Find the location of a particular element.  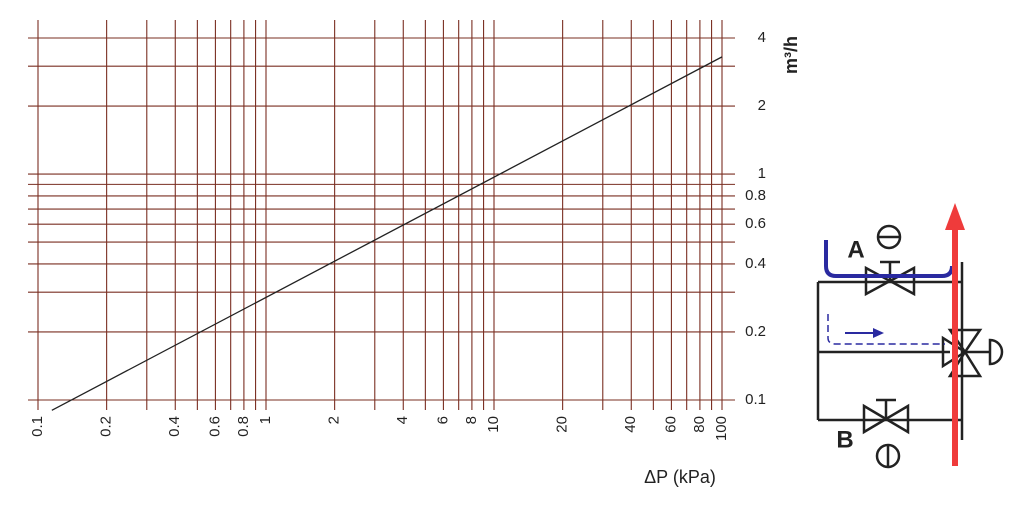

x-tick-label: 40 is located at coordinates (630, 424).